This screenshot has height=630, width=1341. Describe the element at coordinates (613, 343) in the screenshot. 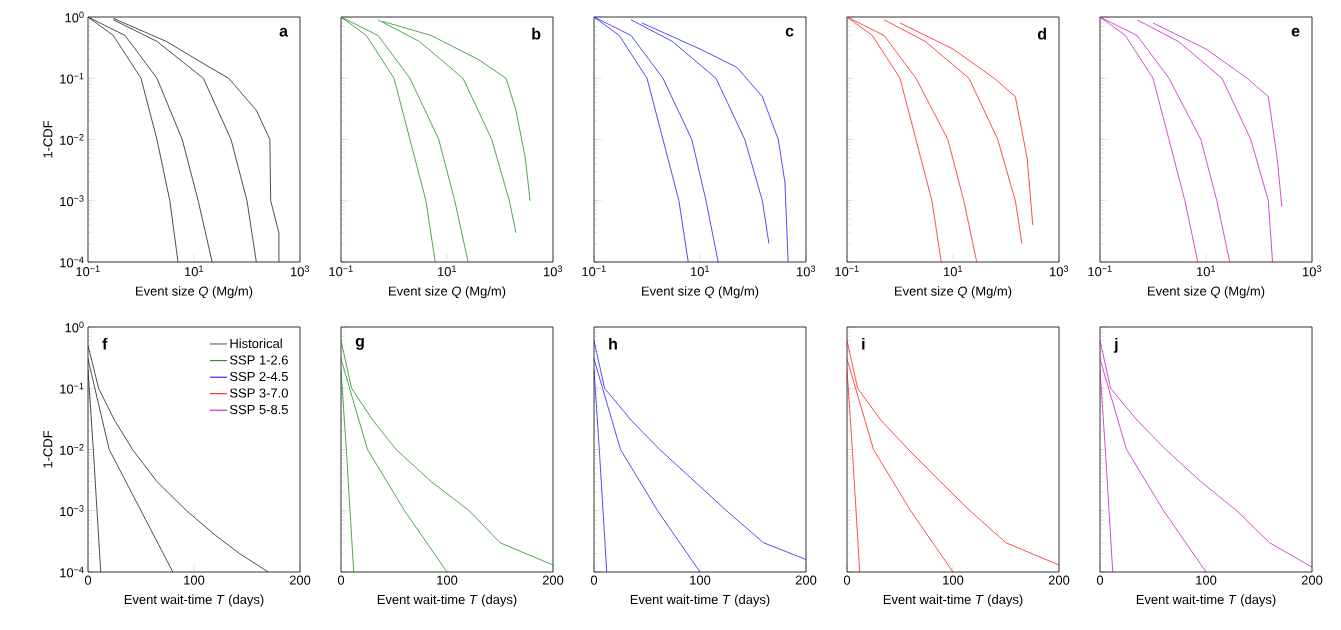

I see `annotation: h` at that location.